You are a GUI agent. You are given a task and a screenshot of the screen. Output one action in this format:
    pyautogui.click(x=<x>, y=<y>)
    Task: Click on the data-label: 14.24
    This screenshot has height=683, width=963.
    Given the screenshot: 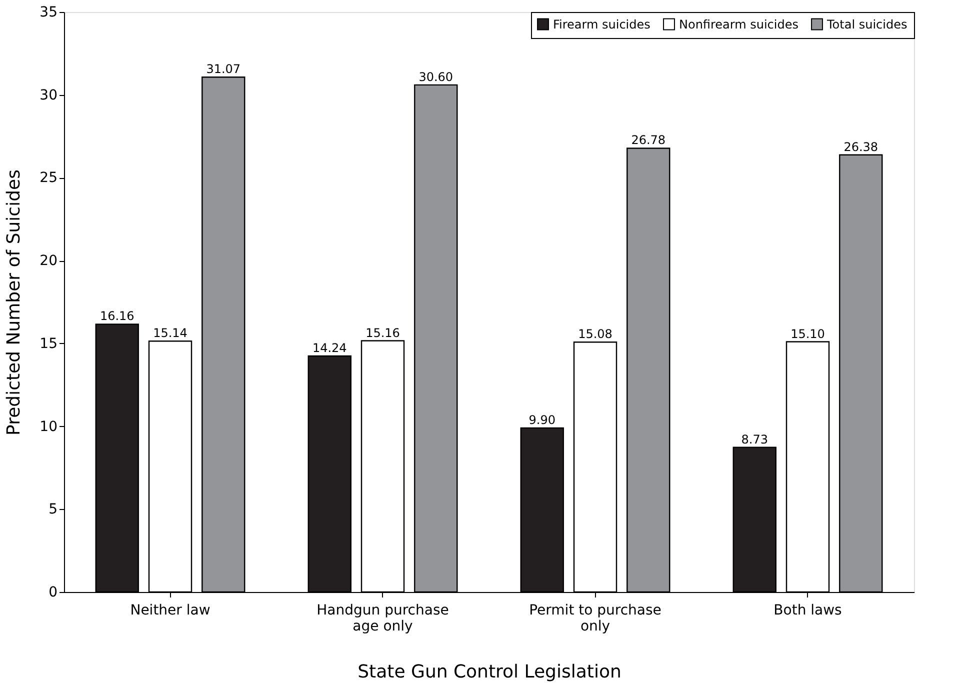 What is the action you would take?
    pyautogui.click(x=329, y=348)
    